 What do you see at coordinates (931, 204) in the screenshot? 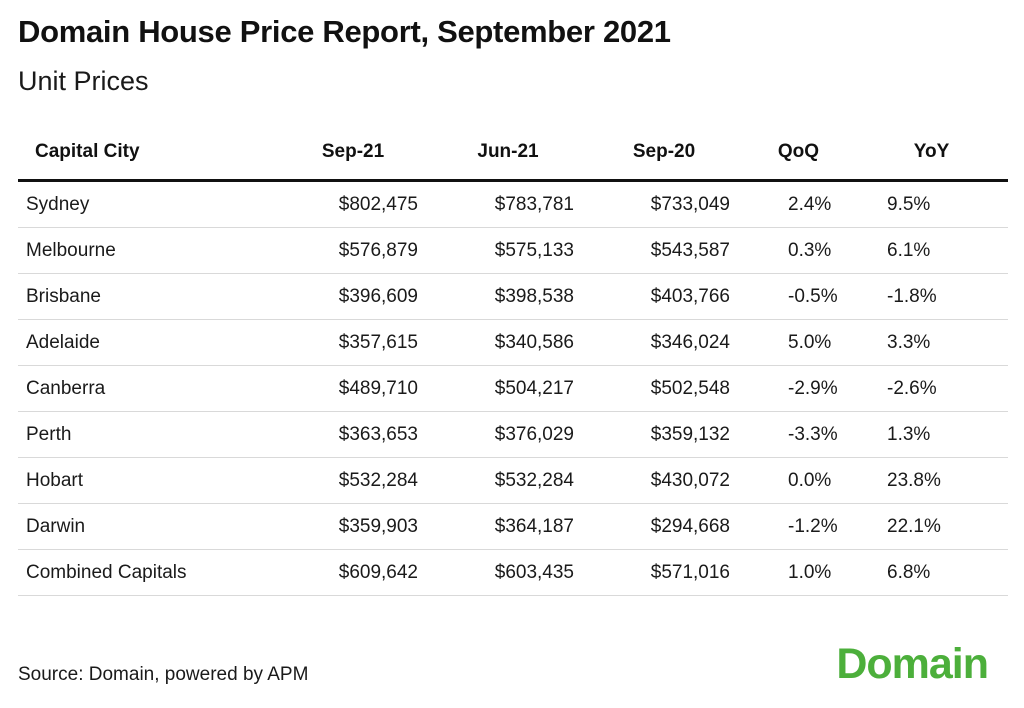
I see `cell-yoy: 9.5%` at bounding box center [931, 204].